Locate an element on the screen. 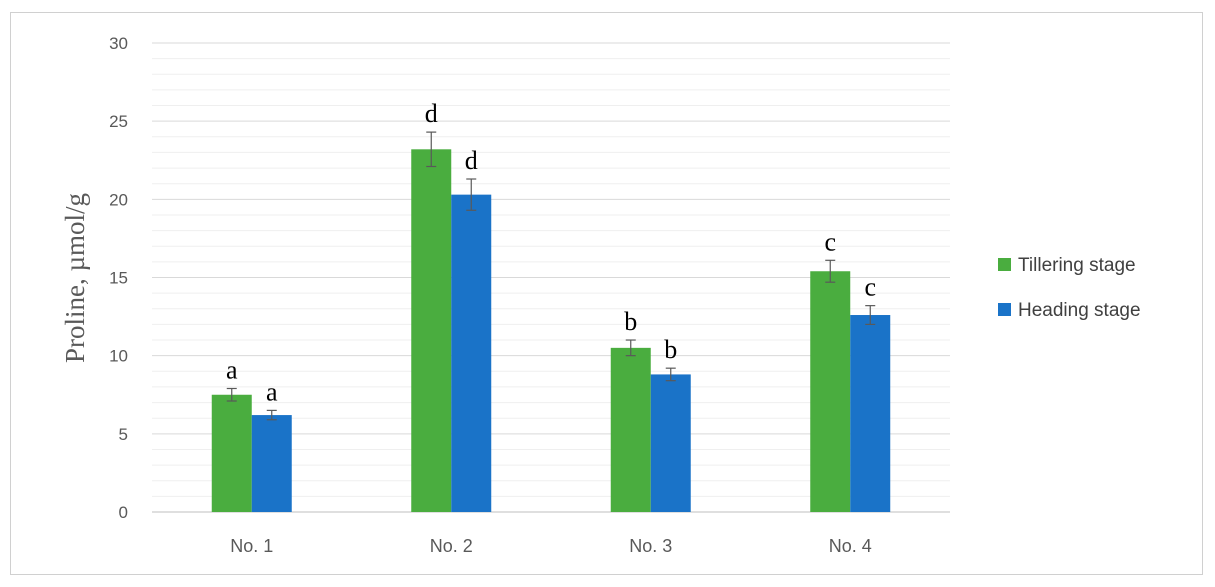  category-labels: No. 1 No. 2 No. 3 No. 4 is located at coordinates (551, 546).